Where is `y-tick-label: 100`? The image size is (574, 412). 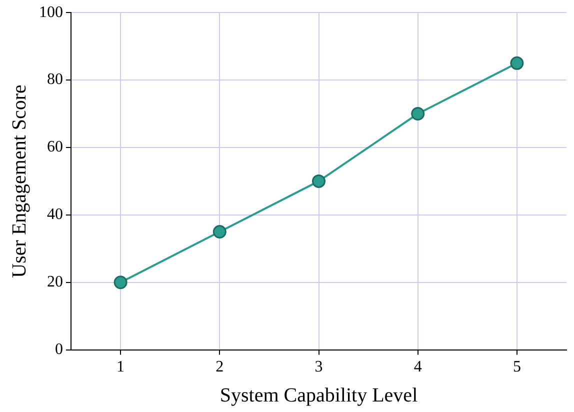 y-tick-label: 100 is located at coordinates (51, 12).